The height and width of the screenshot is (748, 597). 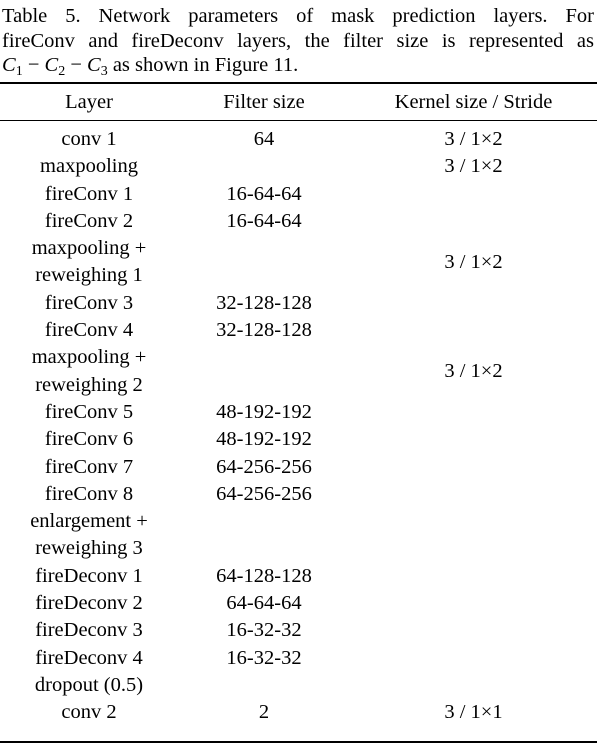 I want to click on cell-layer-line: fireDeconv 4, so click(x=89, y=657).